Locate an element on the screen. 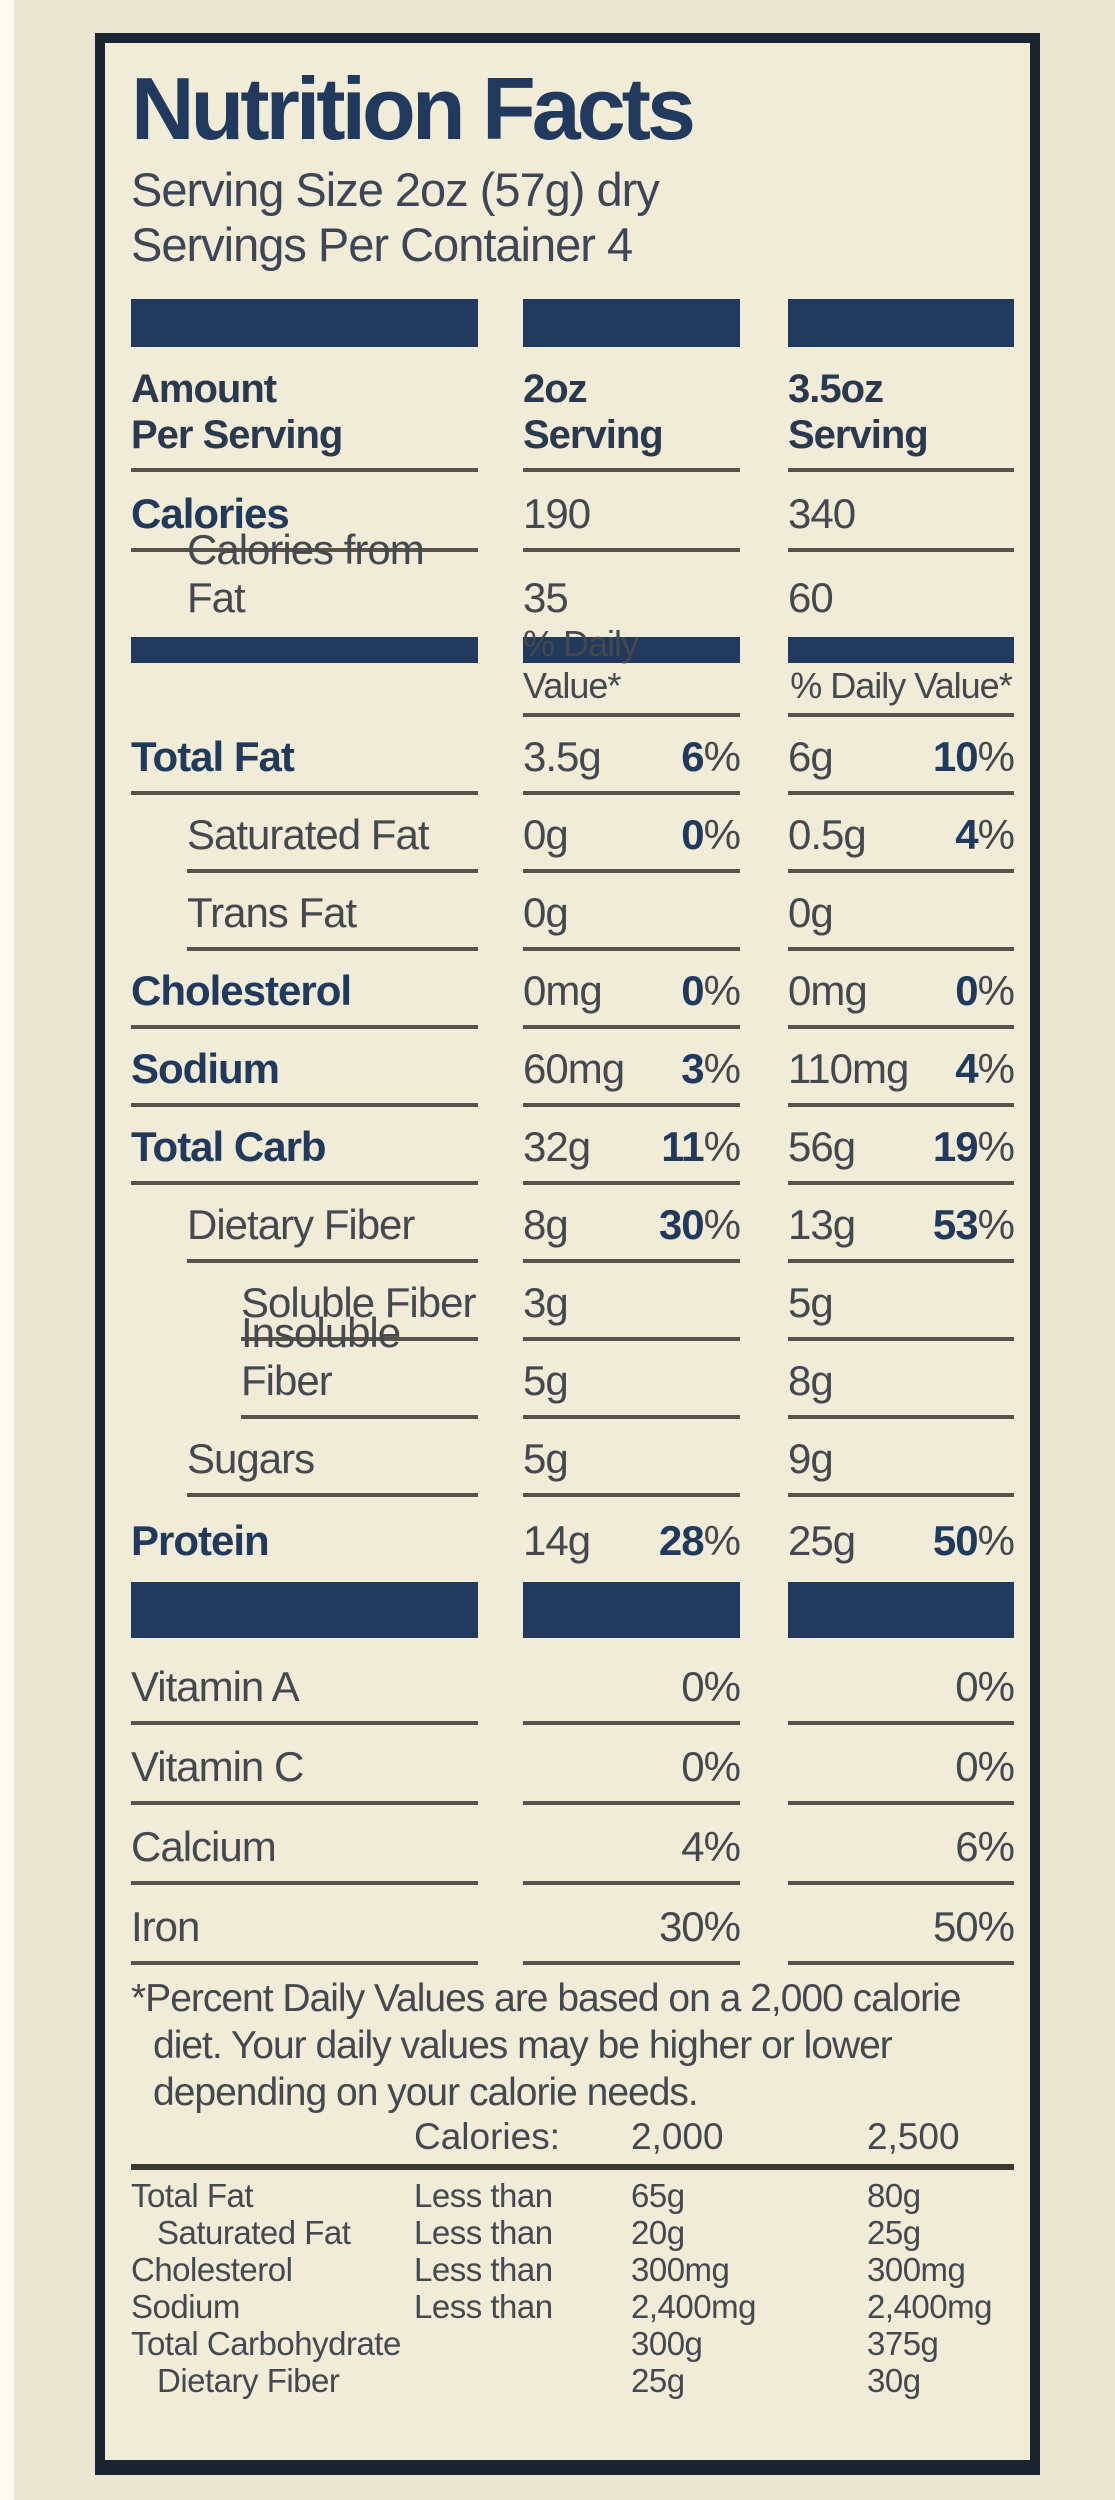 The width and height of the screenshot is (1115, 2500). row-protein: Protein 14g 28% 25g 50% is located at coordinates (573, 1536).